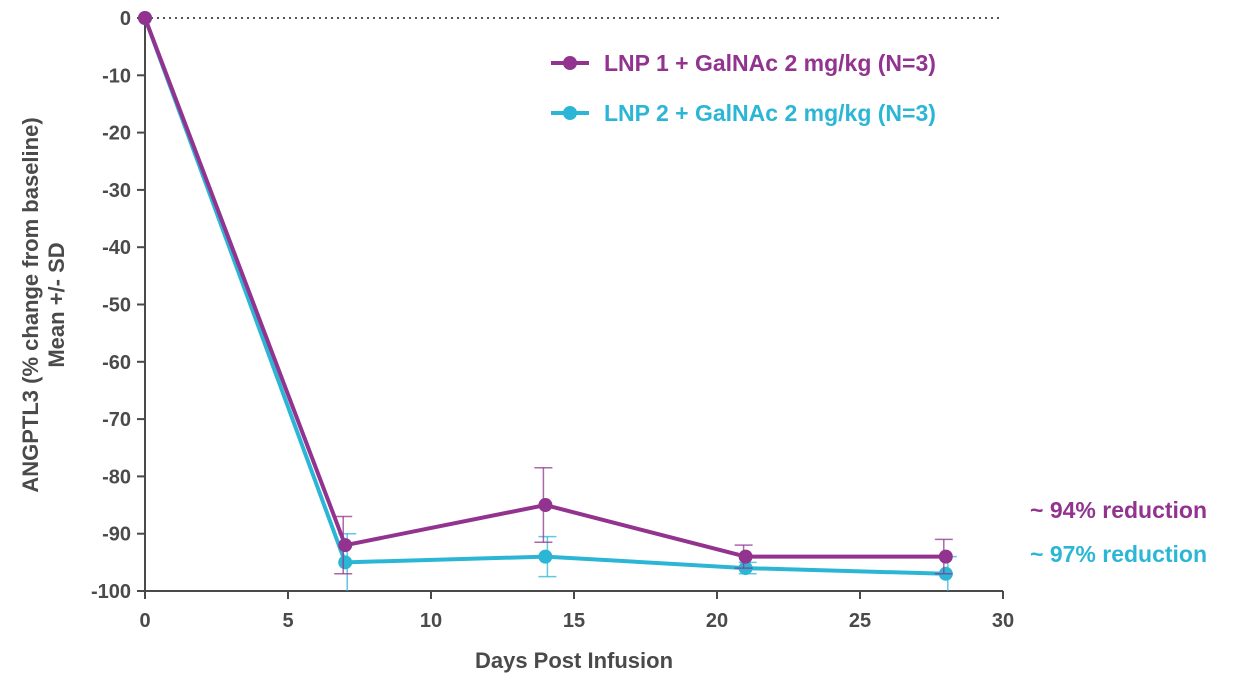  Describe the element at coordinates (574, 660) in the screenshot. I see `x-axis-title: Days Post Infusion` at that location.